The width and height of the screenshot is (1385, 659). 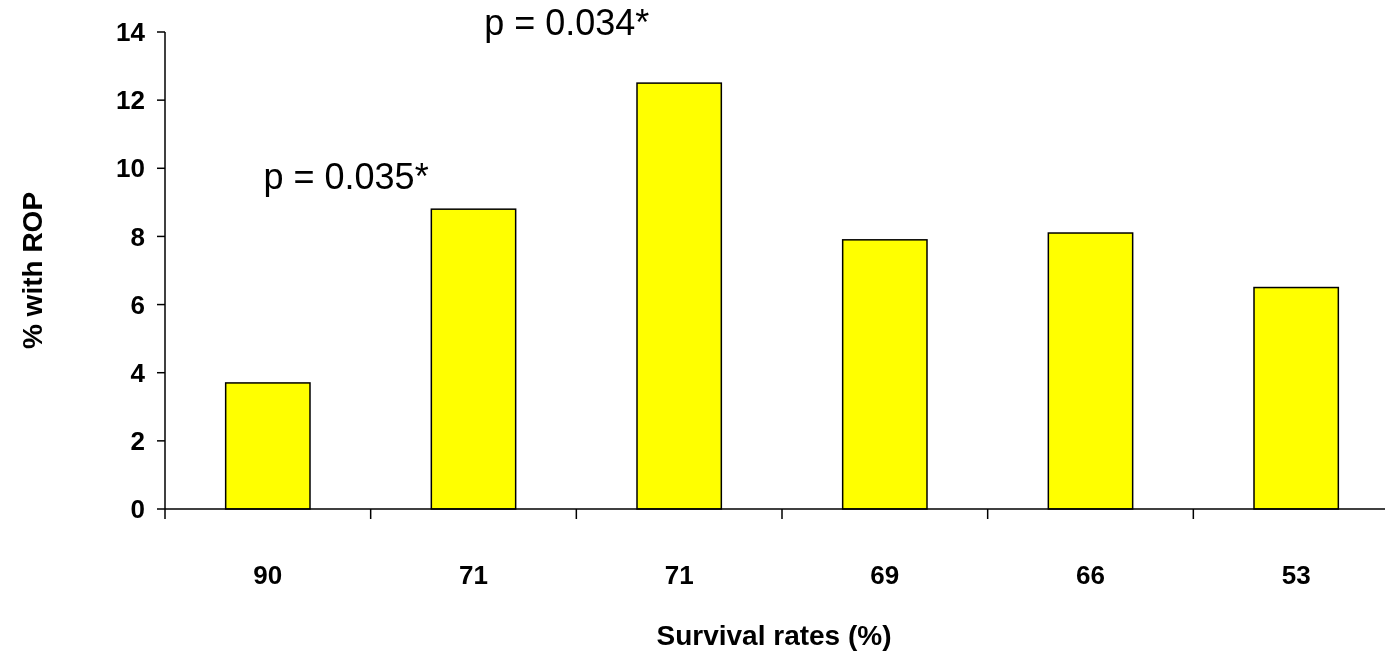 What do you see at coordinates (567, 23) in the screenshot?
I see `annotation: p = 0.034*` at bounding box center [567, 23].